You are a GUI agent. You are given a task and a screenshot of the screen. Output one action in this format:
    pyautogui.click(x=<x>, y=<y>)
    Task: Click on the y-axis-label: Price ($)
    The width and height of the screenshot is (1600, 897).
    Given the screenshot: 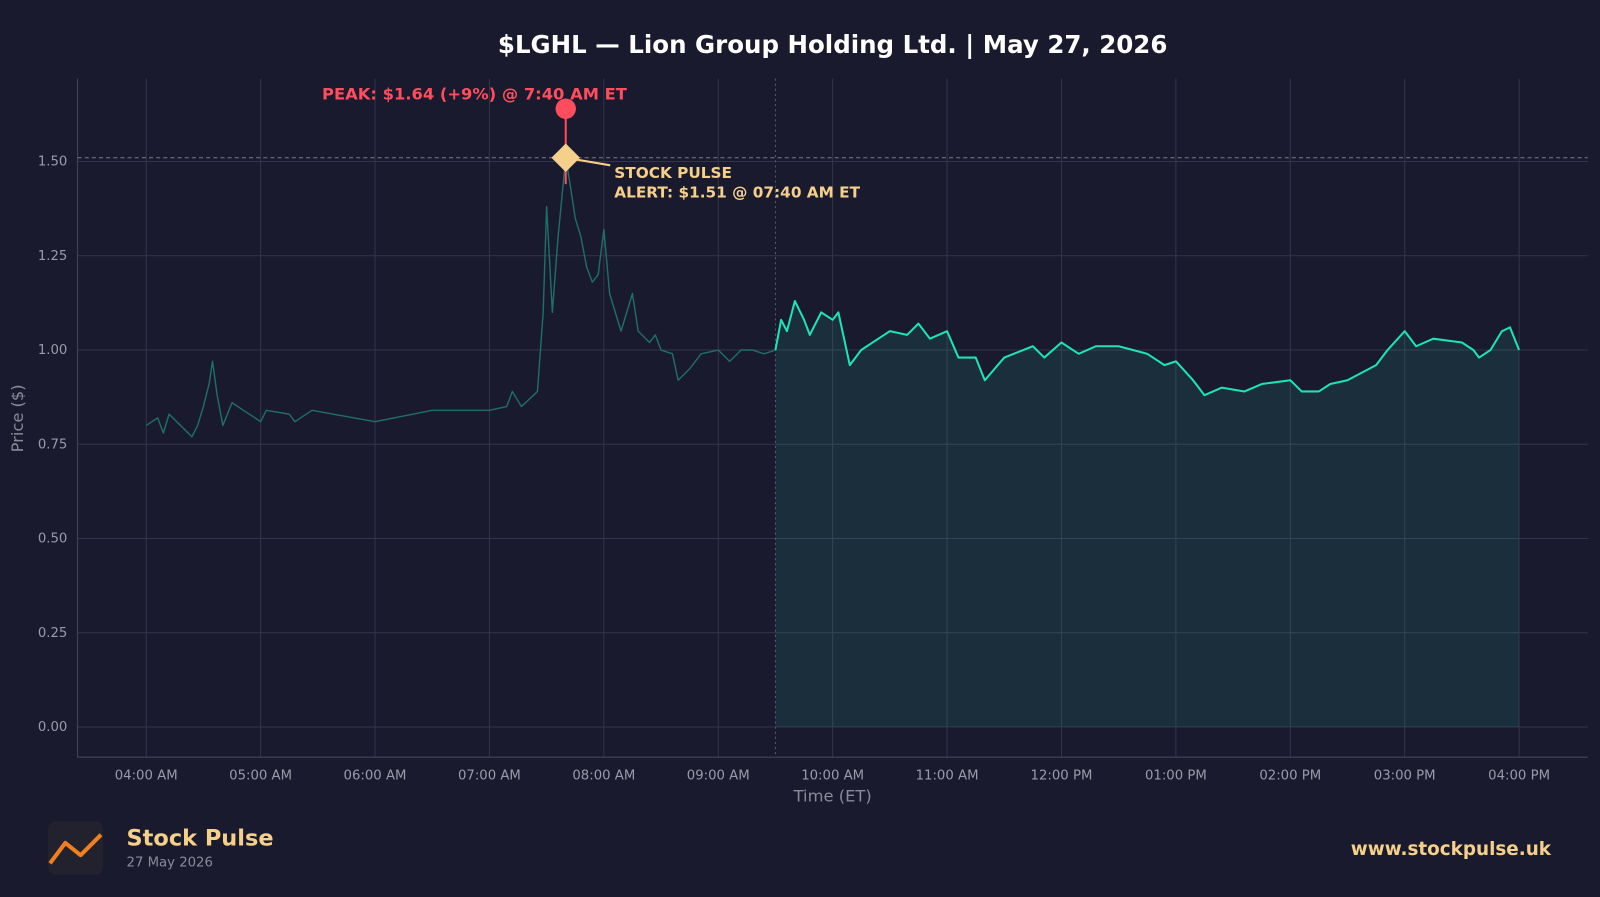 What is the action you would take?
    pyautogui.click(x=17, y=418)
    